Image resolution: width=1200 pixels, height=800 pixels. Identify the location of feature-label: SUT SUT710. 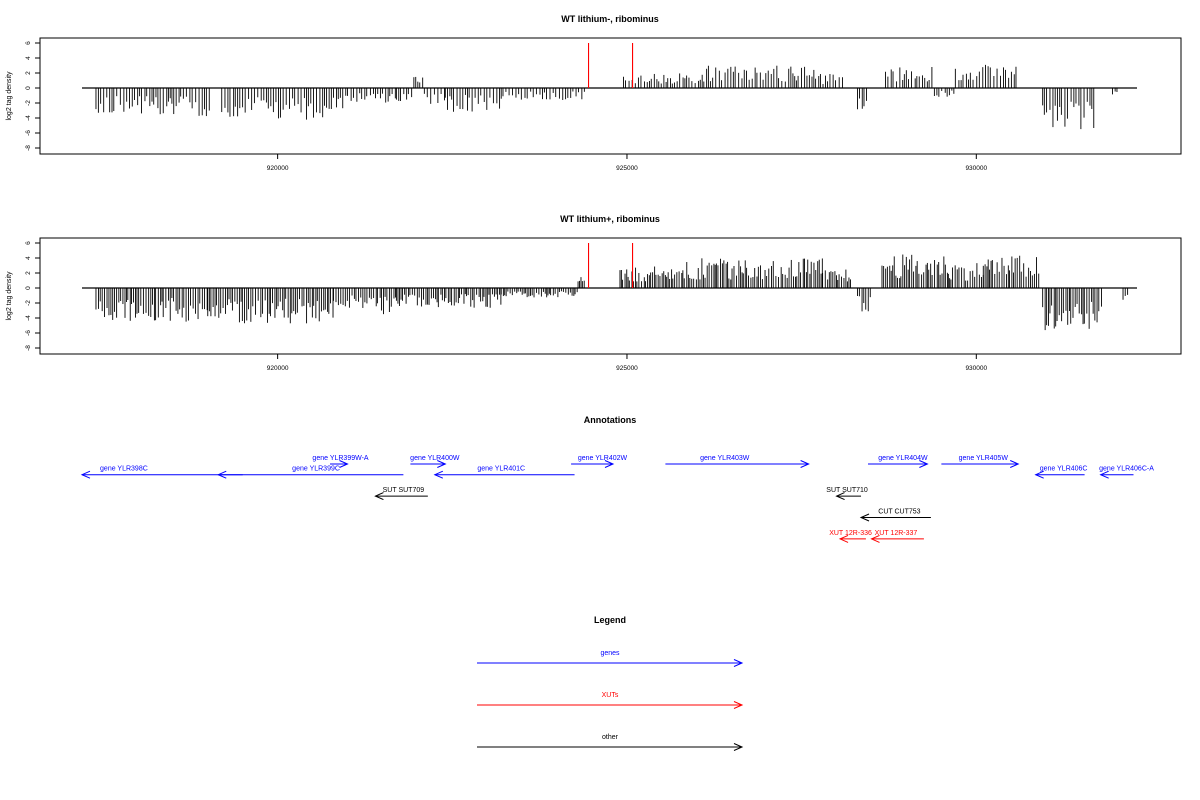
(847, 490).